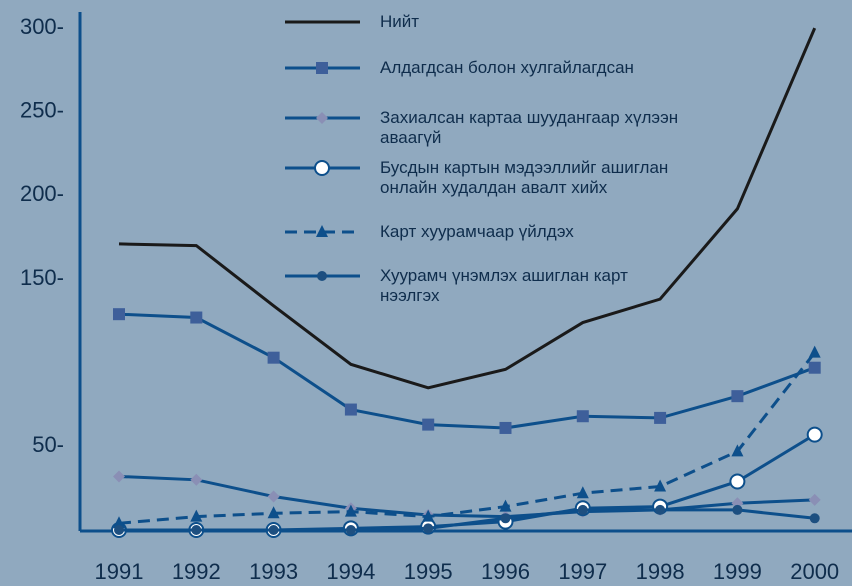 The image size is (852, 586). Describe the element at coordinates (48, 444) in the screenshot. I see `y-tick-label: 50-` at that location.